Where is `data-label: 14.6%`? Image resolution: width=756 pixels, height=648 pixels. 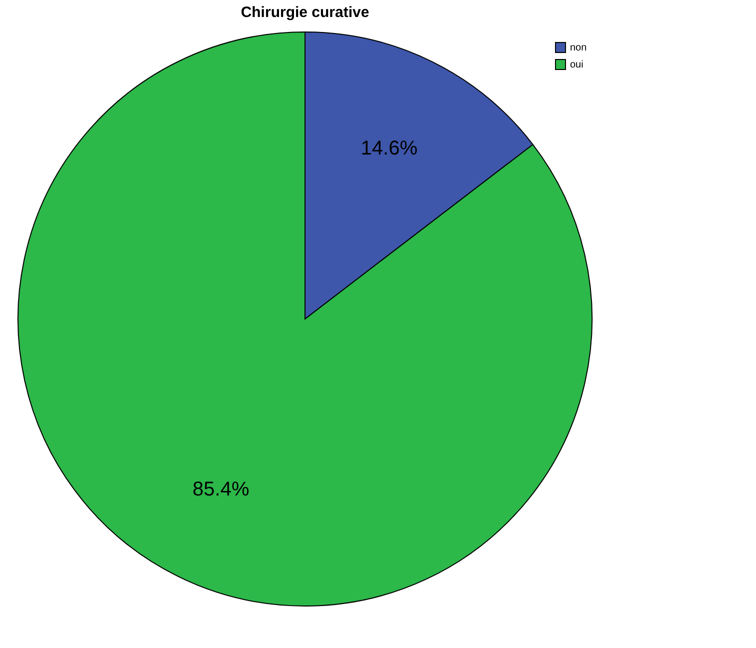
data-label: 14.6% is located at coordinates (389, 149).